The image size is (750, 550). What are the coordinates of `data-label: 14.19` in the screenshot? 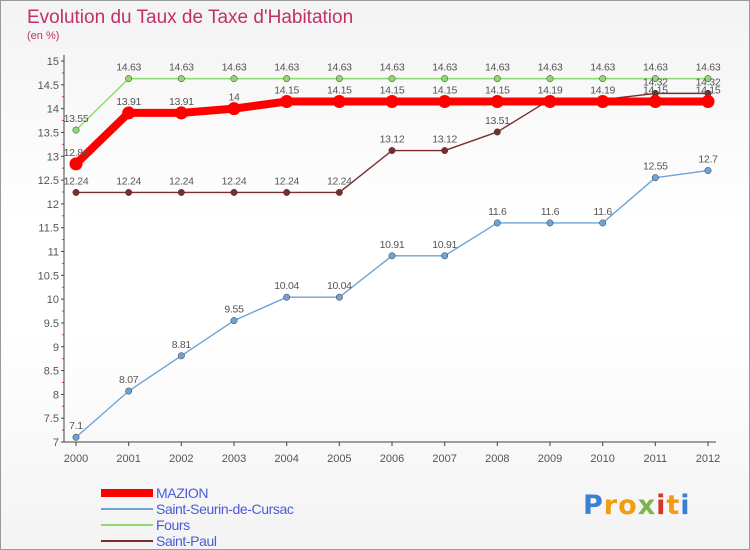 It's located at (550, 90).